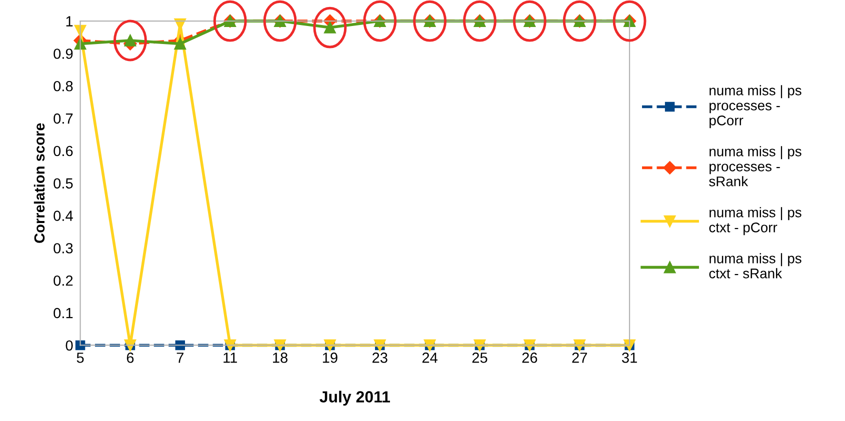 Image resolution: width=845 pixels, height=421 pixels. What do you see at coordinates (579, 357) in the screenshot?
I see `x-tick-label: 27` at bounding box center [579, 357].